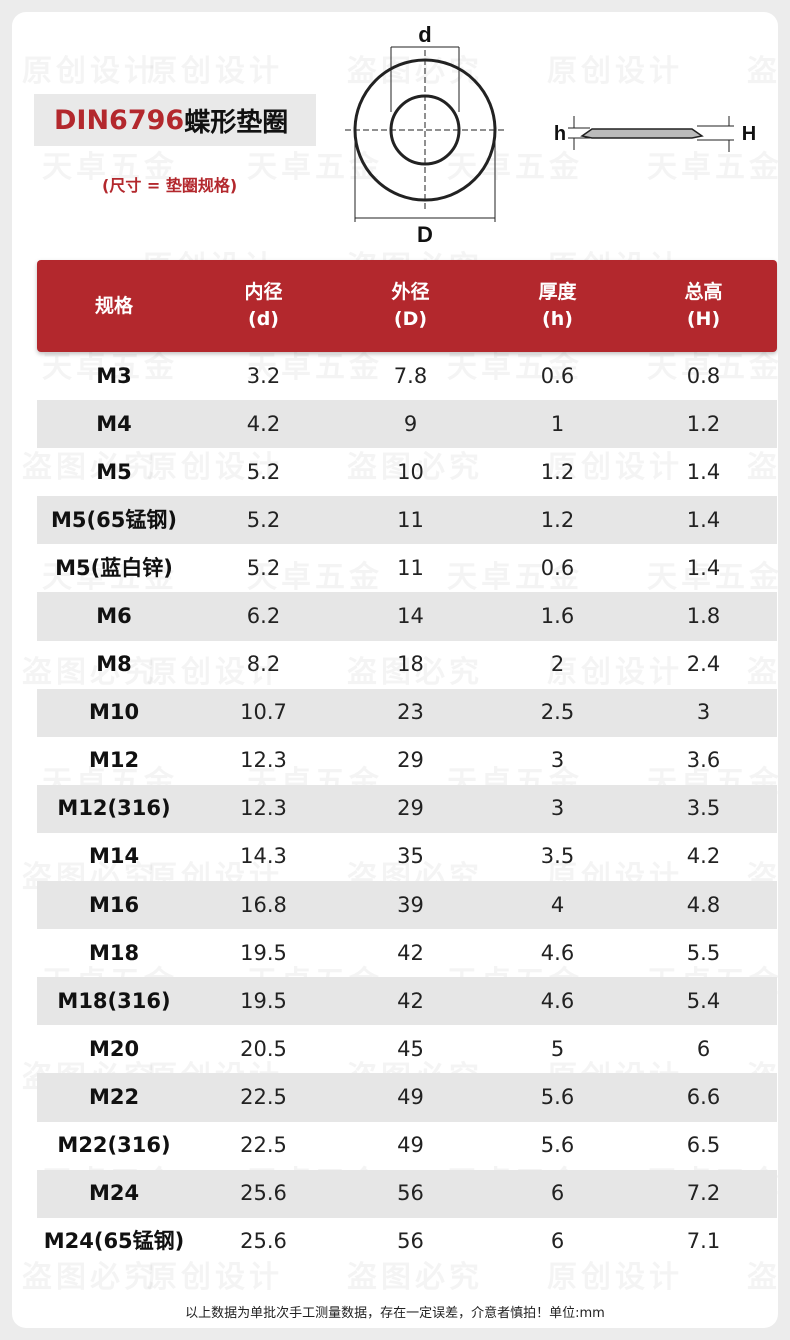  Describe the element at coordinates (557, 856) in the screenshot. I see `cell-thickness: 3.5` at that location.